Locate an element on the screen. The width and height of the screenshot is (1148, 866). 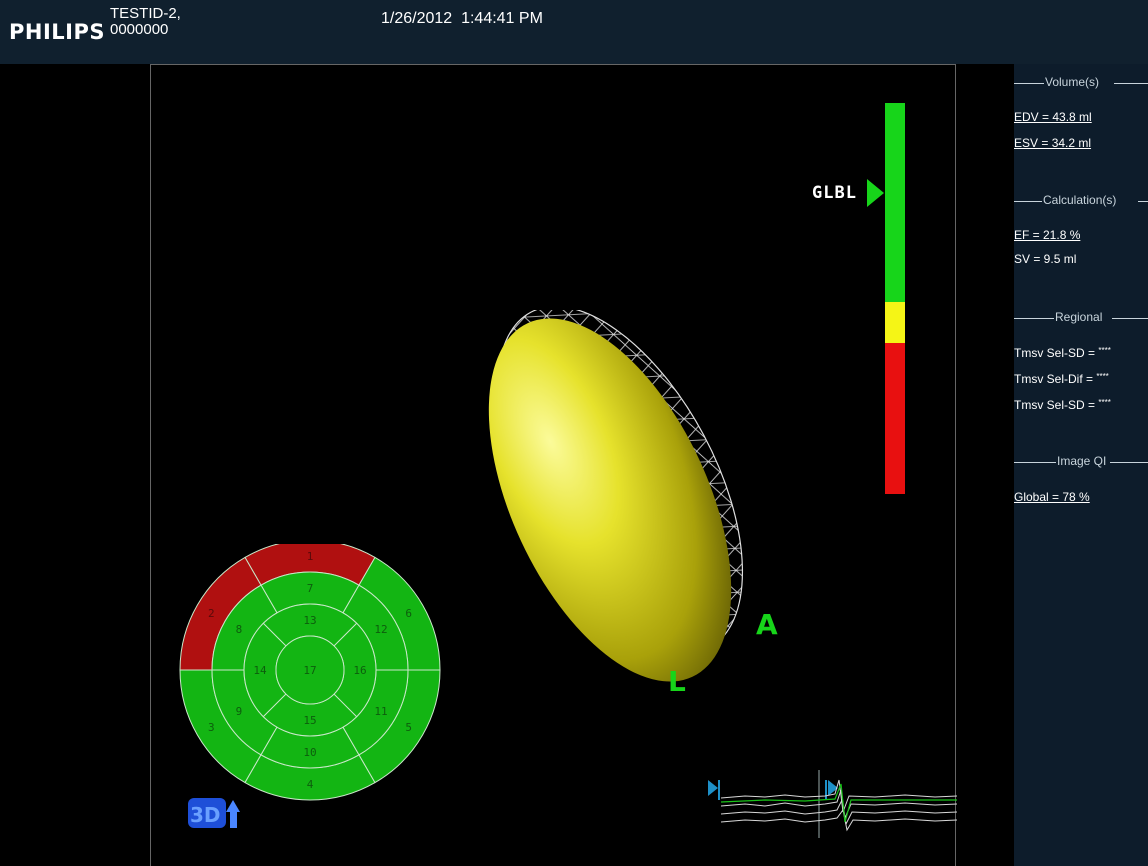
calculation-heading: Calculation(s) is located at coordinates (1081, 201).